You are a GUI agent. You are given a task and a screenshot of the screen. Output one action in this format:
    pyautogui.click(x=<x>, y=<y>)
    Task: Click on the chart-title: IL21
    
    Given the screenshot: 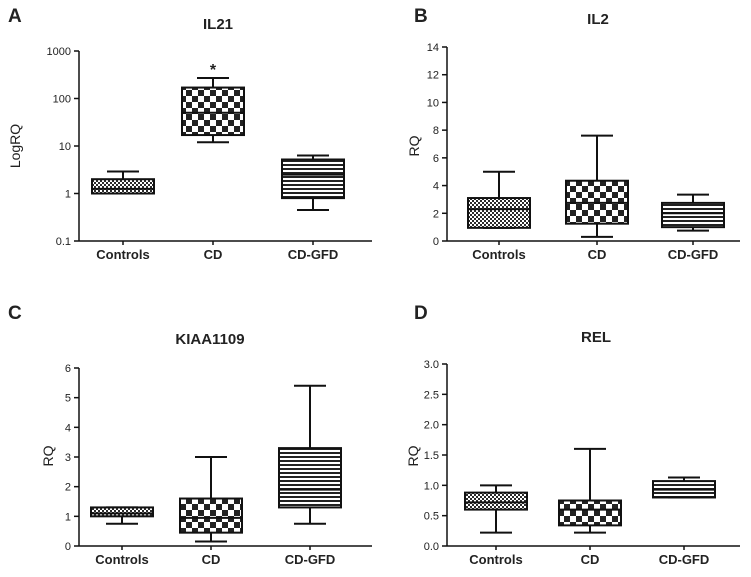 What is the action you would take?
    pyautogui.click(x=218, y=24)
    